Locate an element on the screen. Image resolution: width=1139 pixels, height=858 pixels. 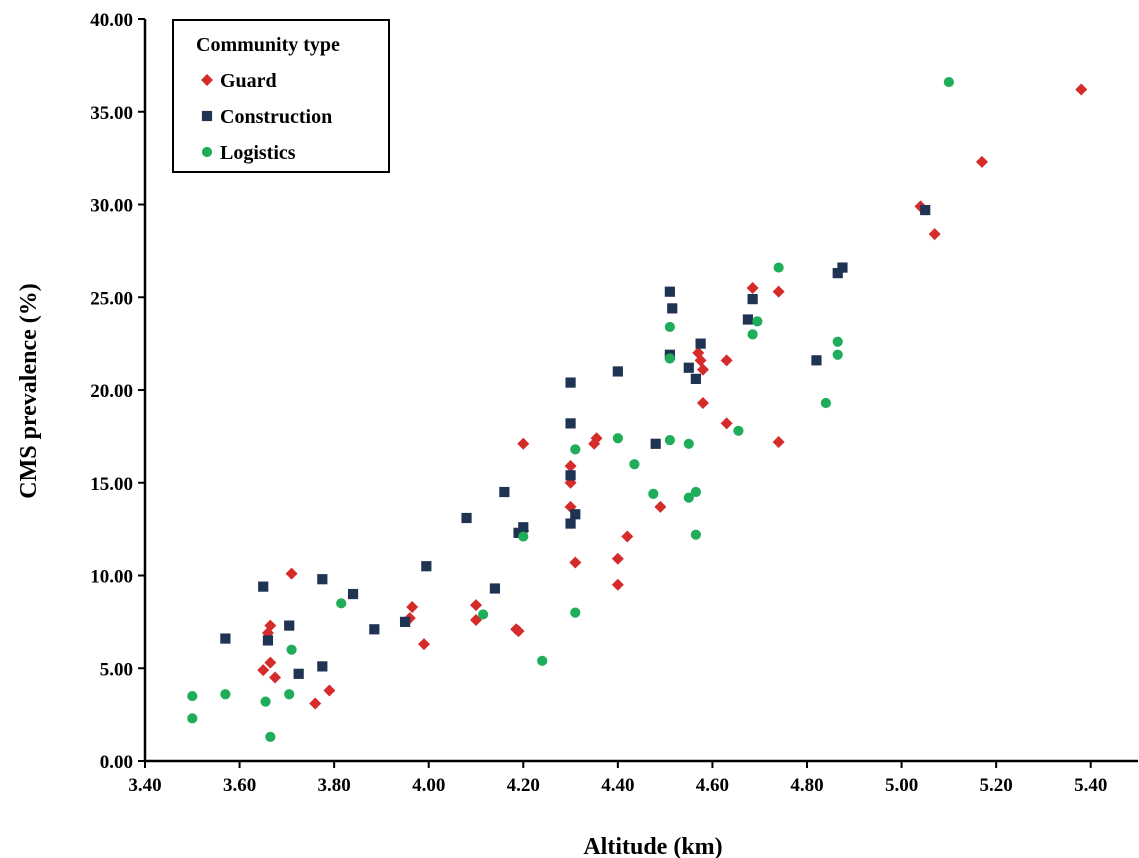
legend-box is located at coordinates (281, 96).